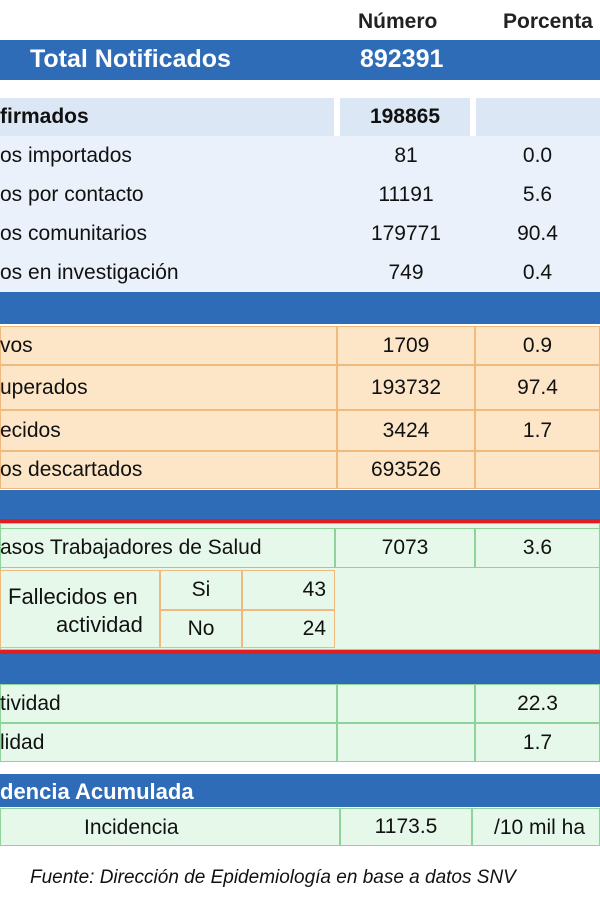  I want to click on row-pct: 90.4, so click(537, 233).